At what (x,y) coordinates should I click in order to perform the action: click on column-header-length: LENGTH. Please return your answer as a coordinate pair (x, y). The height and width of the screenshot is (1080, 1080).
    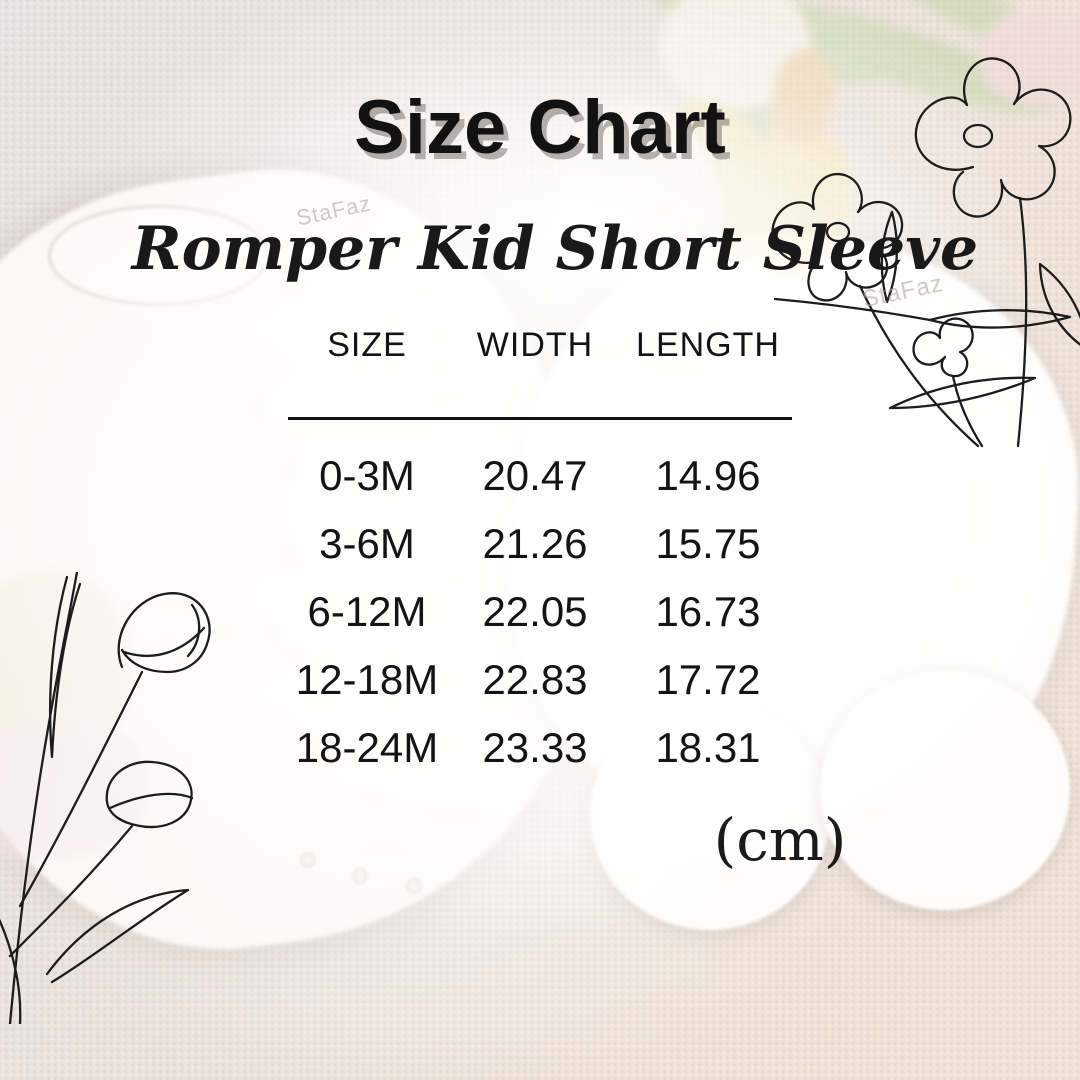
    Looking at the image, I should click on (708, 345).